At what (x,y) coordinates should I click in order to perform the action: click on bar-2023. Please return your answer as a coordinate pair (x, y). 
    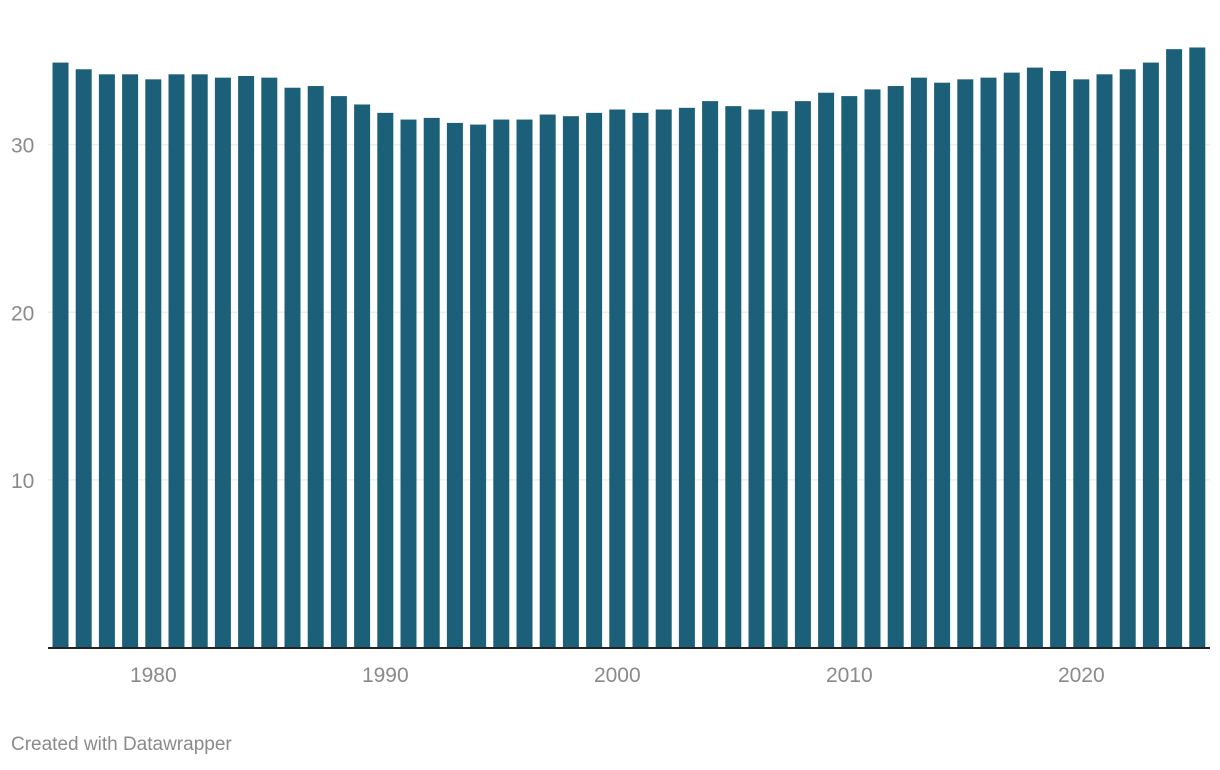
    Looking at the image, I should click on (1150, 355).